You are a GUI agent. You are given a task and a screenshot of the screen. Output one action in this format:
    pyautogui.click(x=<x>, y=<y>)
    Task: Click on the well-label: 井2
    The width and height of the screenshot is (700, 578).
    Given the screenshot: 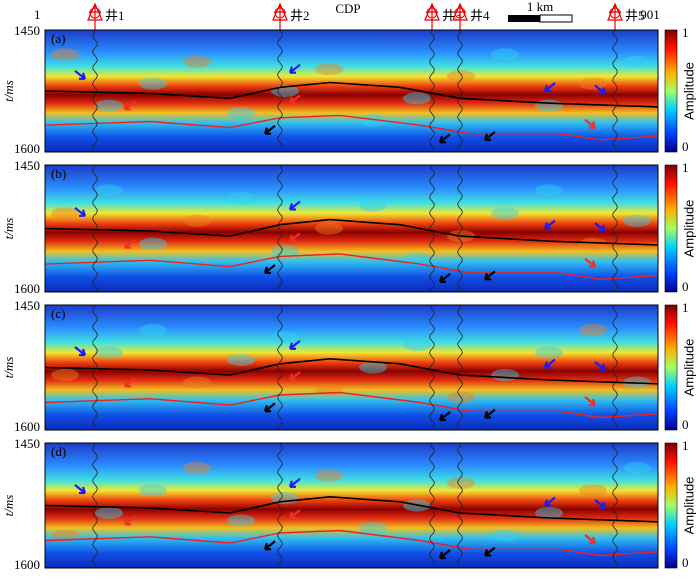 What is the action you would take?
    pyautogui.click(x=300, y=15)
    